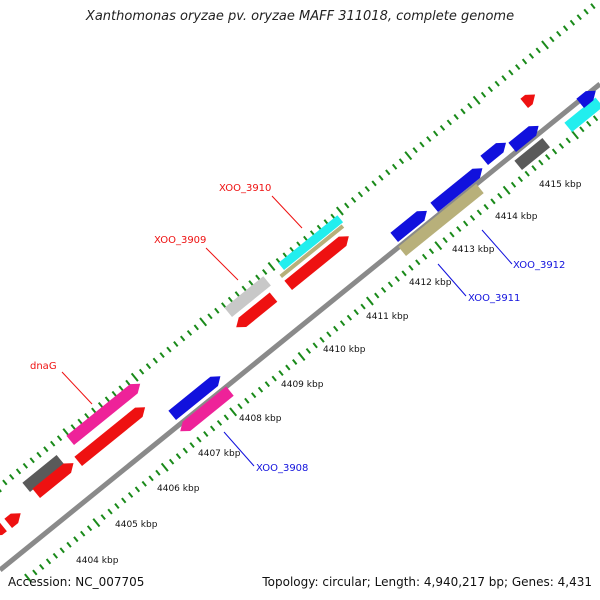  Describe the element at coordinates (43, 366) in the screenshot. I see `gene-label: dnaG` at that location.